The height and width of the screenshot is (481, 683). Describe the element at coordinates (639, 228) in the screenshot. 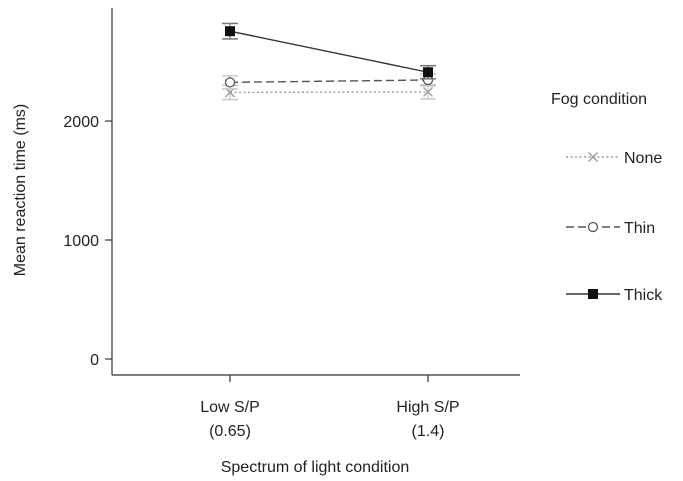

I see `legend-label: Thin` at that location.